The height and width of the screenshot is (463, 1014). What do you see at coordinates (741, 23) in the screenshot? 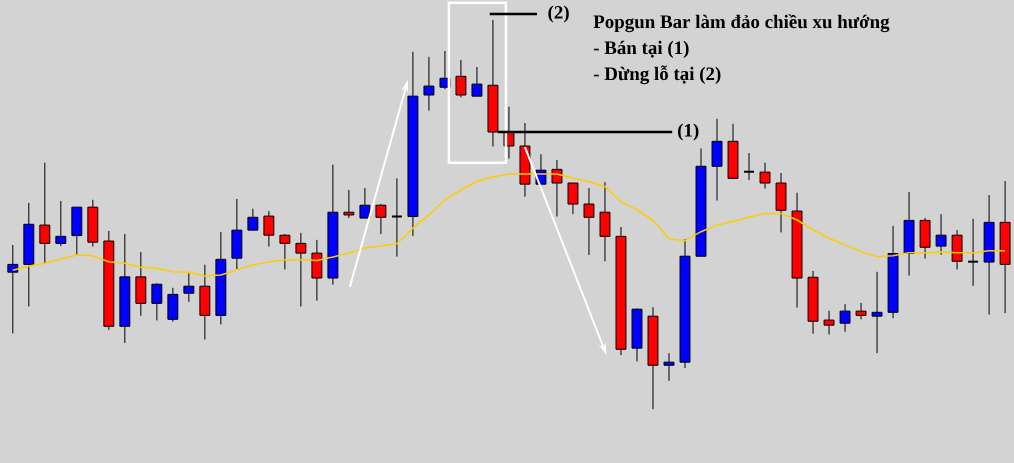
I see `chart-title: Popgun Bar làm đảo chiều xu hướng` at bounding box center [741, 23].